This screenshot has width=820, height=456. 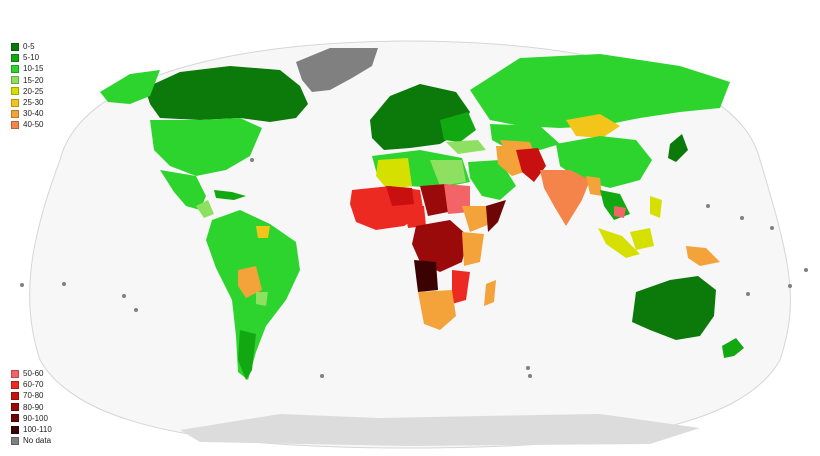 I want to click on legend-item: 70-80, so click(x=31, y=395).